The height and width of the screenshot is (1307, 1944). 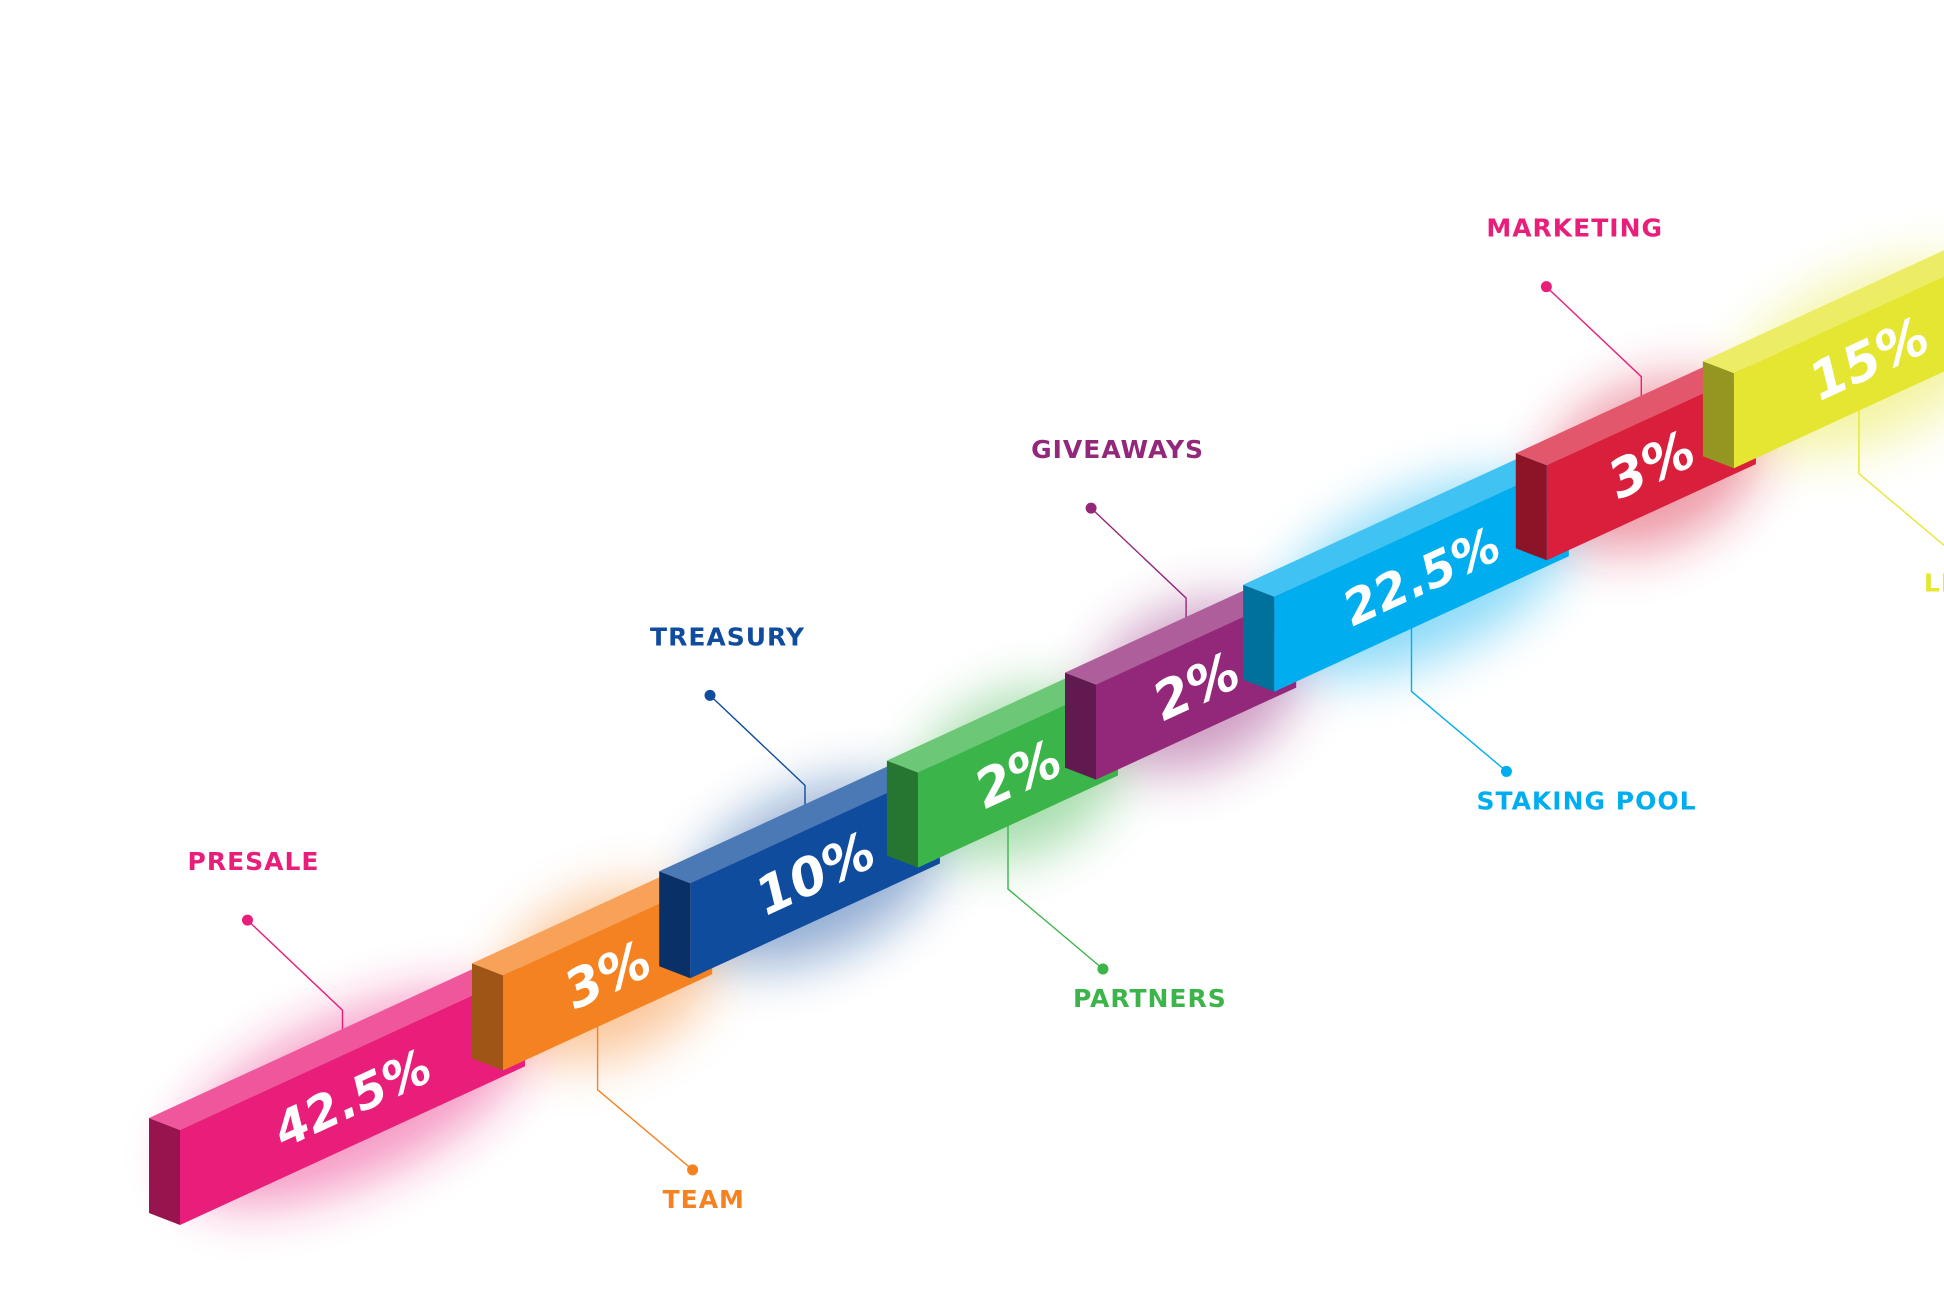 What do you see at coordinates (727, 636) in the screenshot?
I see `category-label: TREASURY` at bounding box center [727, 636].